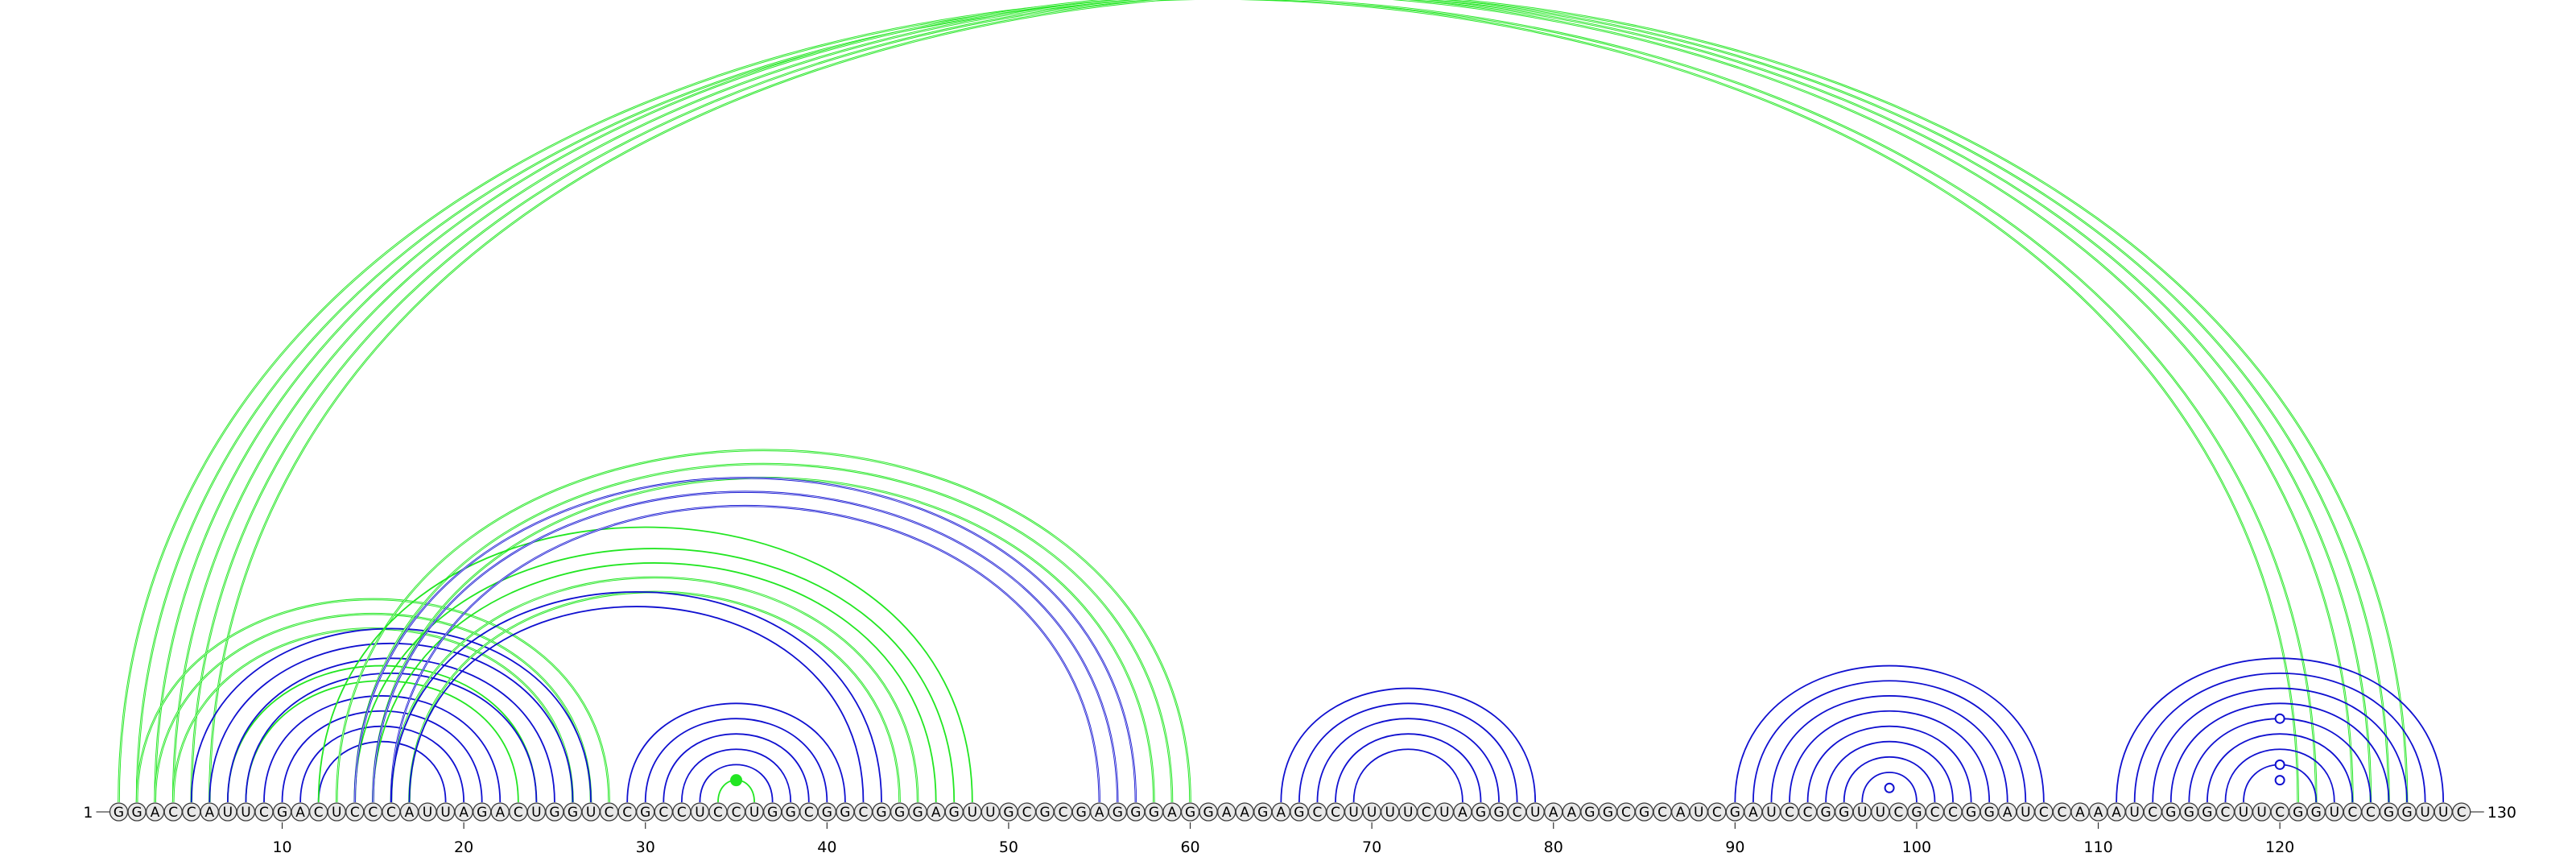 The image size is (2576, 857). What do you see at coordinates (954, 812) in the screenshot?
I see `nucleotide-47: G` at bounding box center [954, 812].